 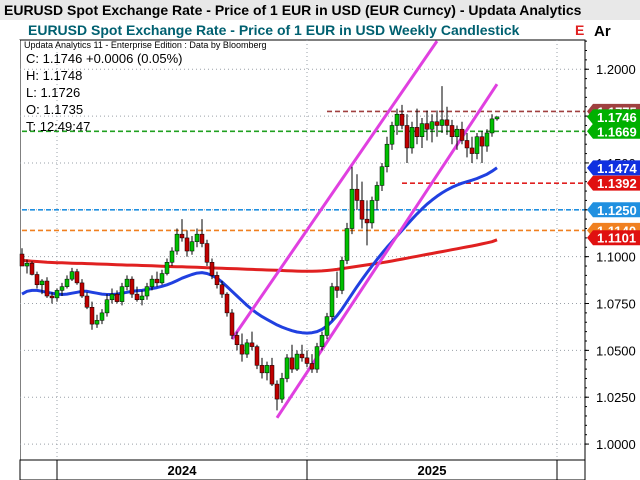 I want to click on window-titlebar, so click(x=320, y=10).